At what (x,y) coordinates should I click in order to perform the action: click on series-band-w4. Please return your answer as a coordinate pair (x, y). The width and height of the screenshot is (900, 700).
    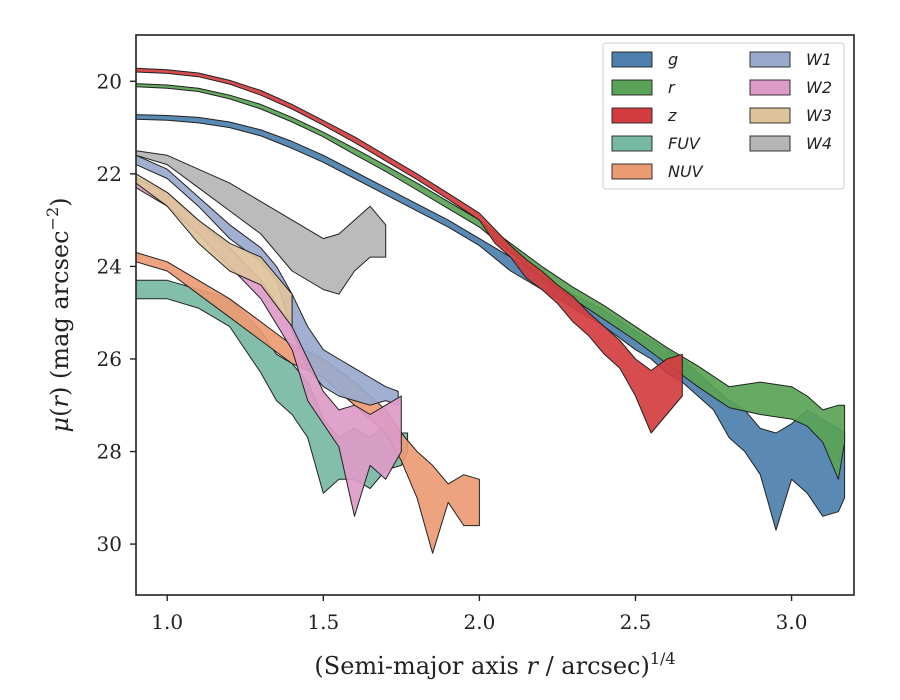
    Looking at the image, I should click on (261, 222).